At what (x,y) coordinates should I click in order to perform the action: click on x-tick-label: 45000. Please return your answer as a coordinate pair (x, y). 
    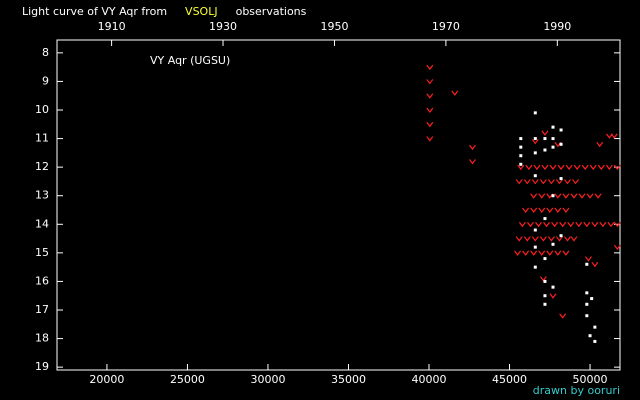
    Looking at the image, I should click on (509, 379).